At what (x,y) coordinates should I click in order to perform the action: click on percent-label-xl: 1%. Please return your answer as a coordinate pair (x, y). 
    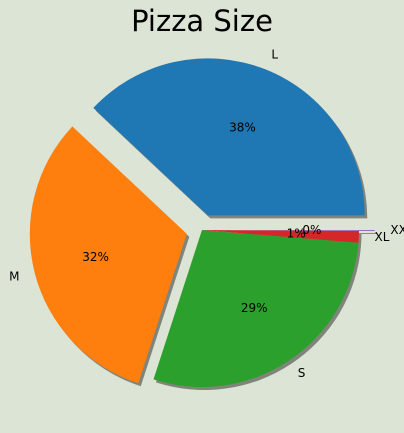
    Looking at the image, I should click on (296, 234).